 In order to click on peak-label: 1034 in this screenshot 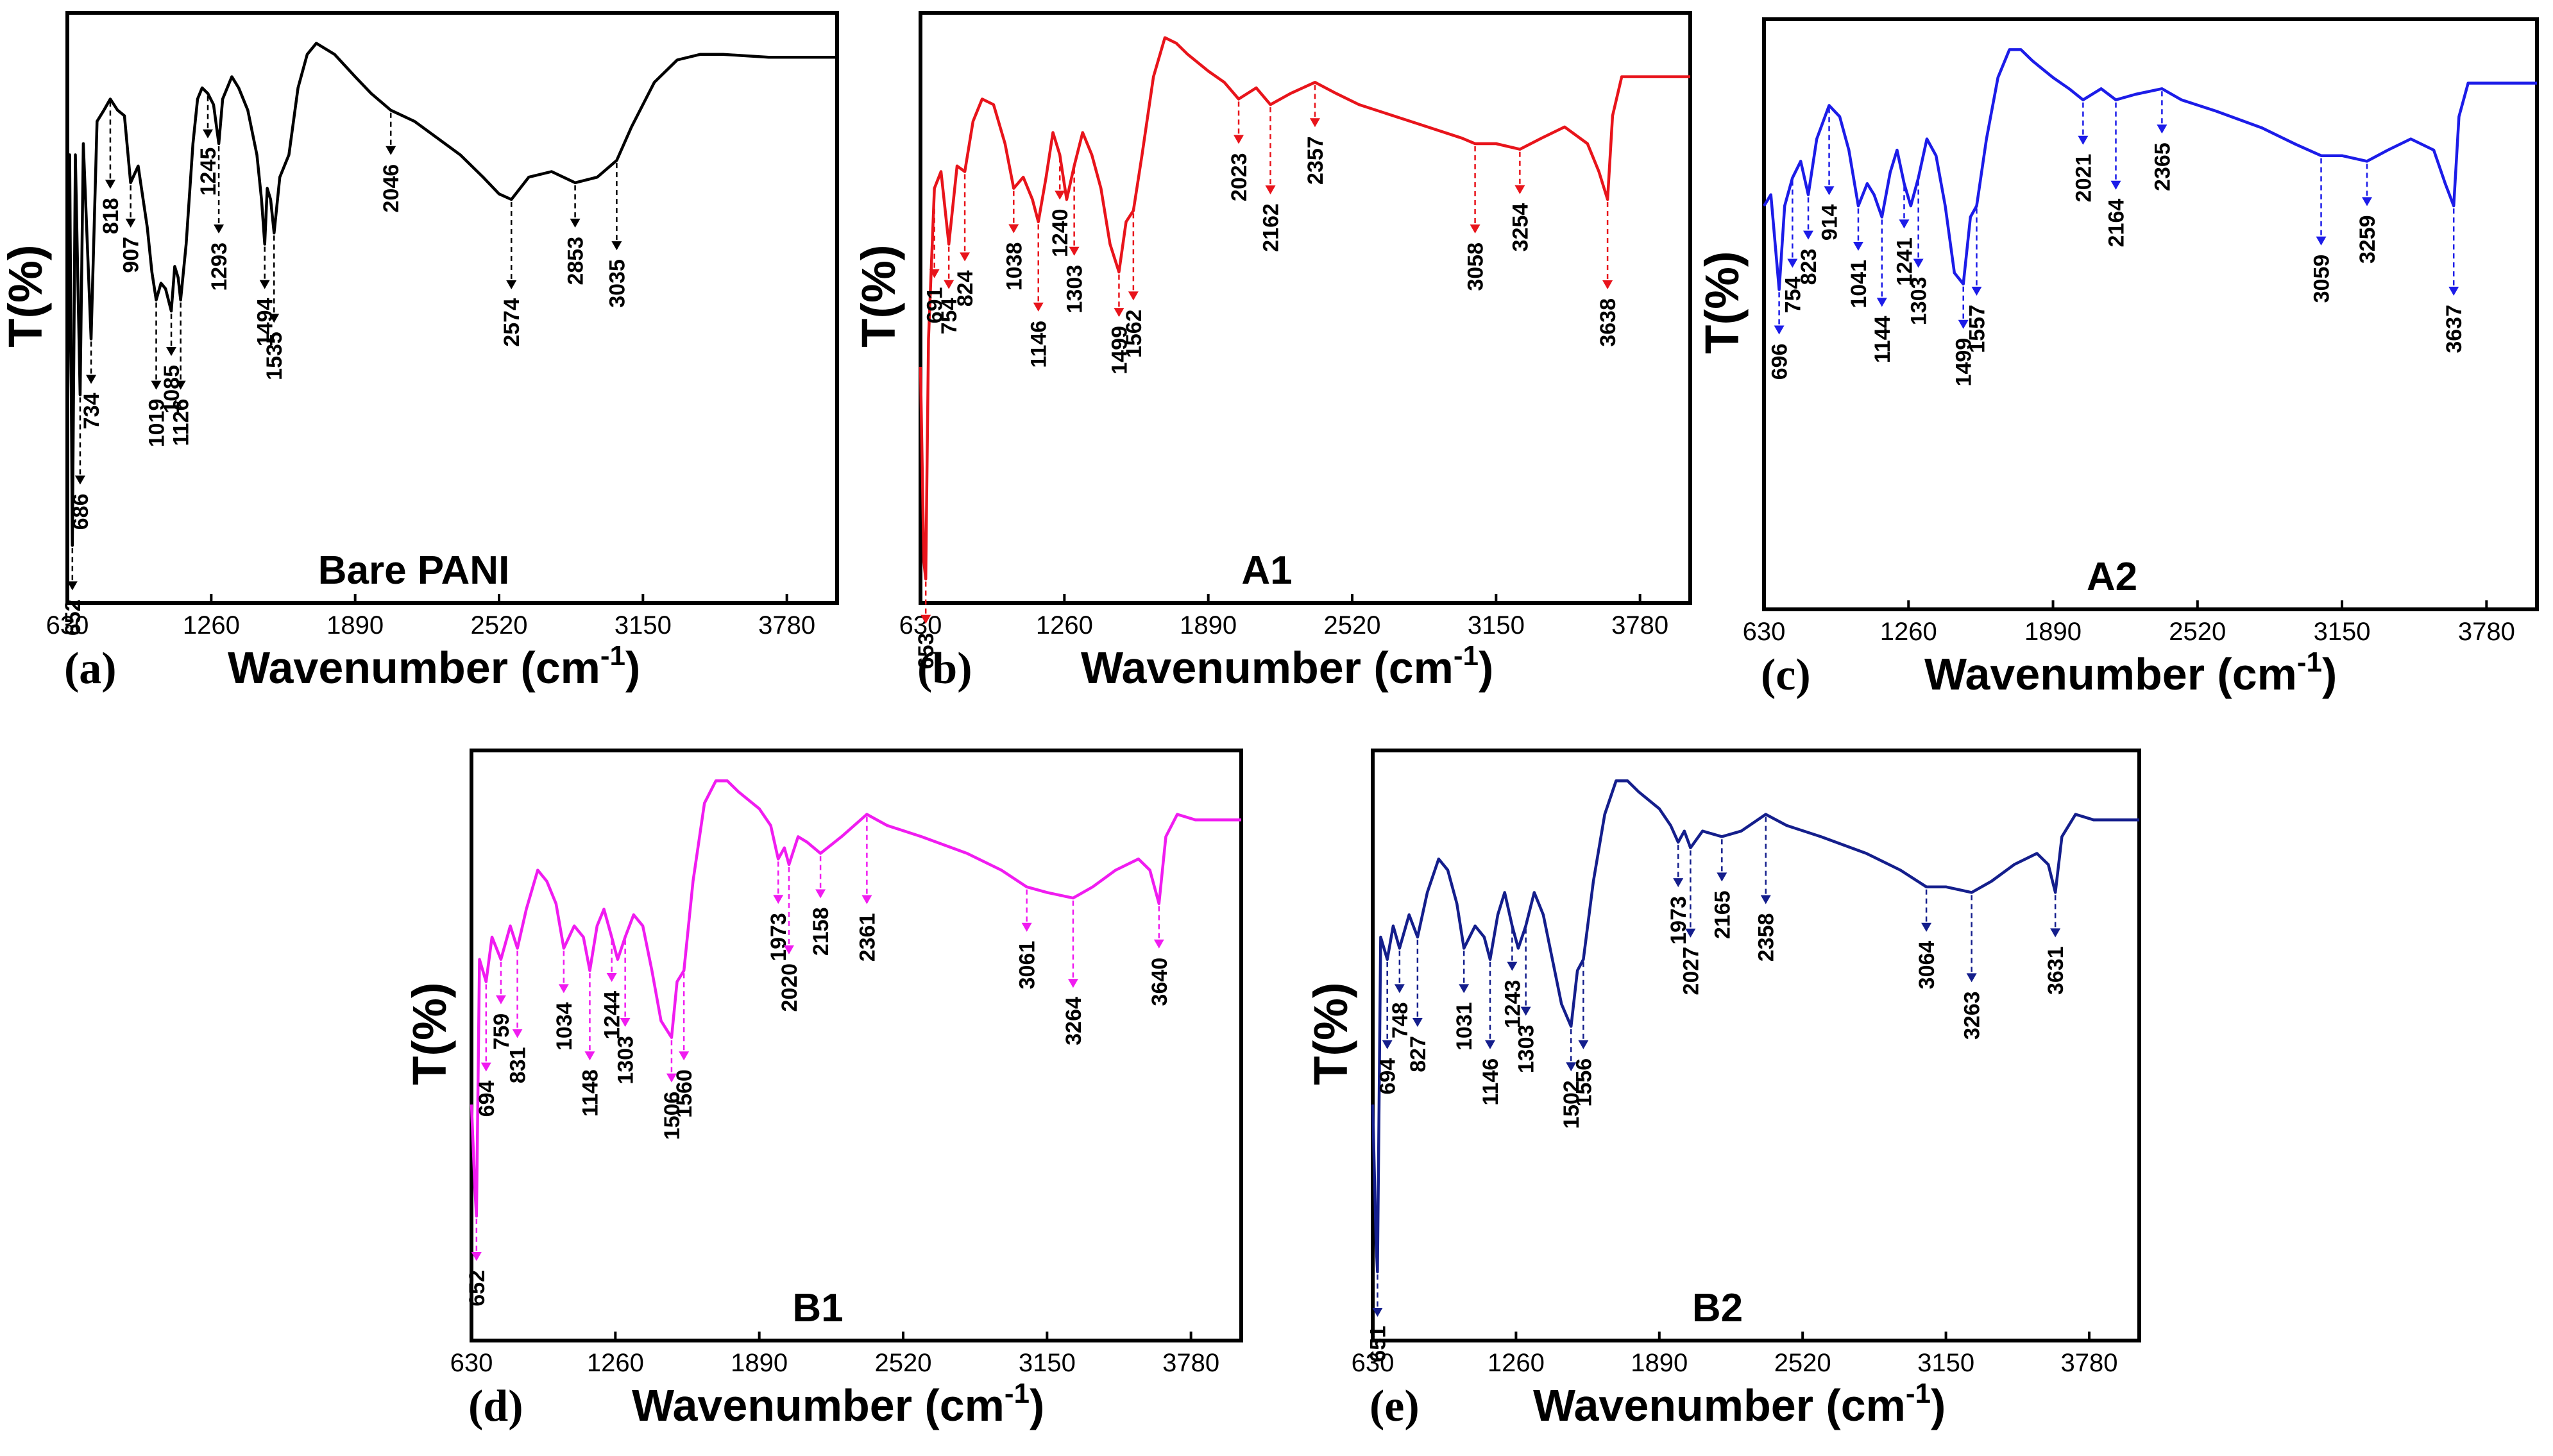, I will do `click(564, 1026)`.